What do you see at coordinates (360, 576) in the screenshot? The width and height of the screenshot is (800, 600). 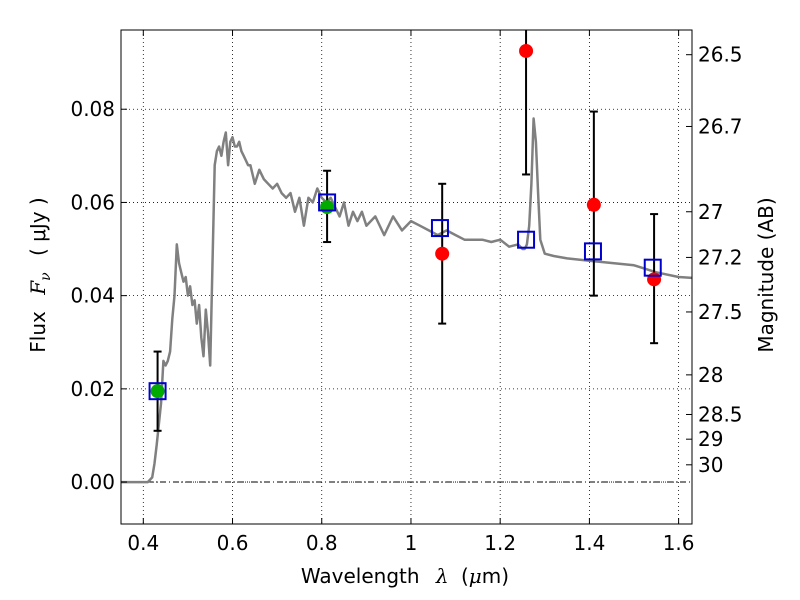 I see `x-axis-label-text: Wavelength` at bounding box center [360, 576].